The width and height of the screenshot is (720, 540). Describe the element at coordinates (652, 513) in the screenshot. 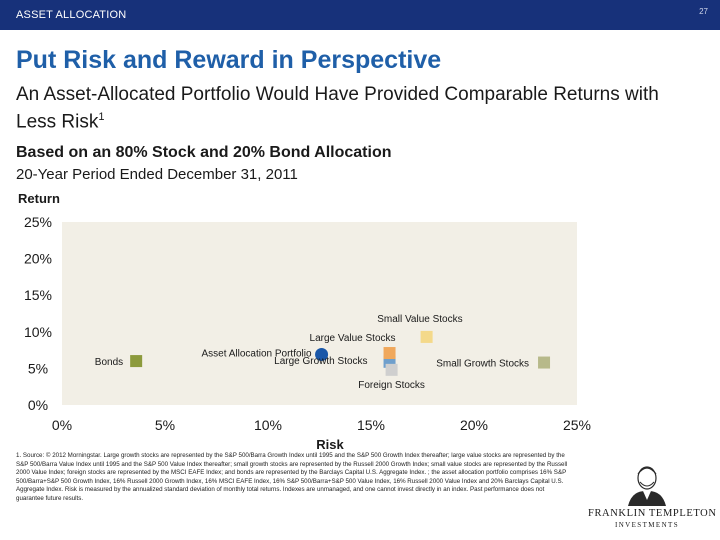

I see `logo-name: FRANKLIN TEMPLETON` at that location.